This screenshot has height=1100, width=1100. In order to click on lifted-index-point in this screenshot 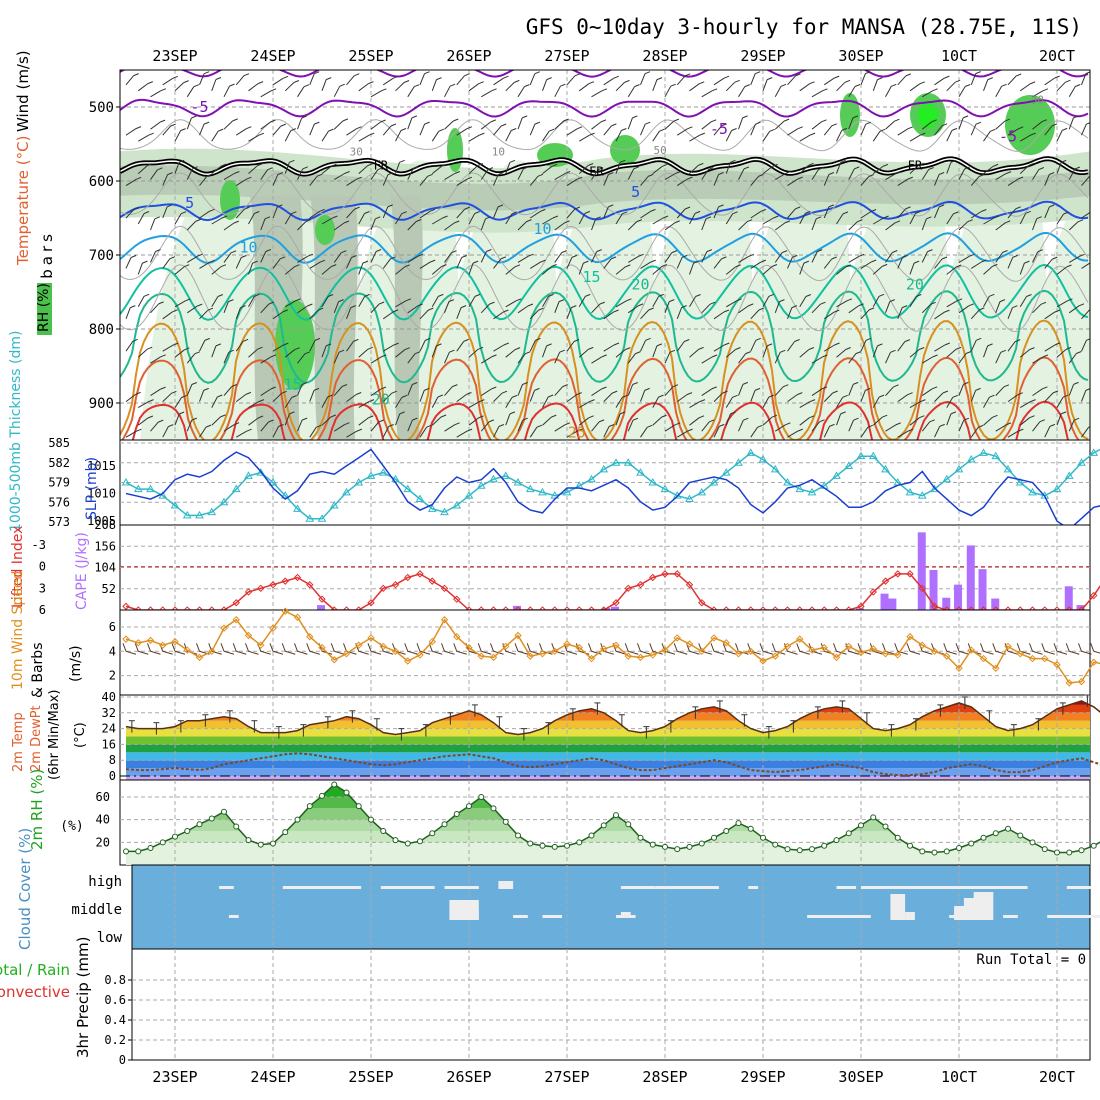, I will do `click(395, 585)`.